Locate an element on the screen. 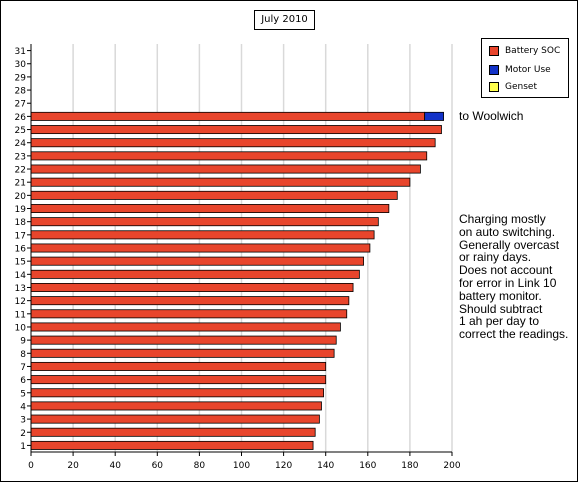 The width and height of the screenshot is (578, 482). y-tick-label: 3 is located at coordinates (23, 421).